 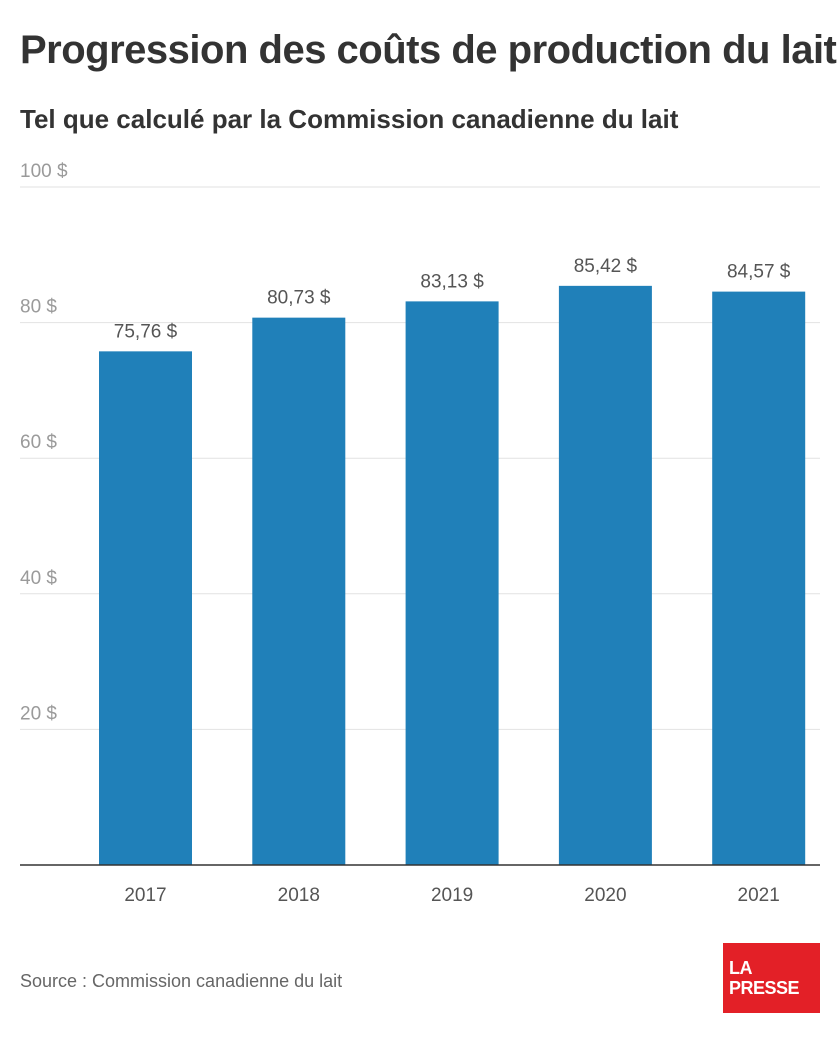 What do you see at coordinates (759, 895) in the screenshot?
I see `x-tick-label: 2021` at bounding box center [759, 895].